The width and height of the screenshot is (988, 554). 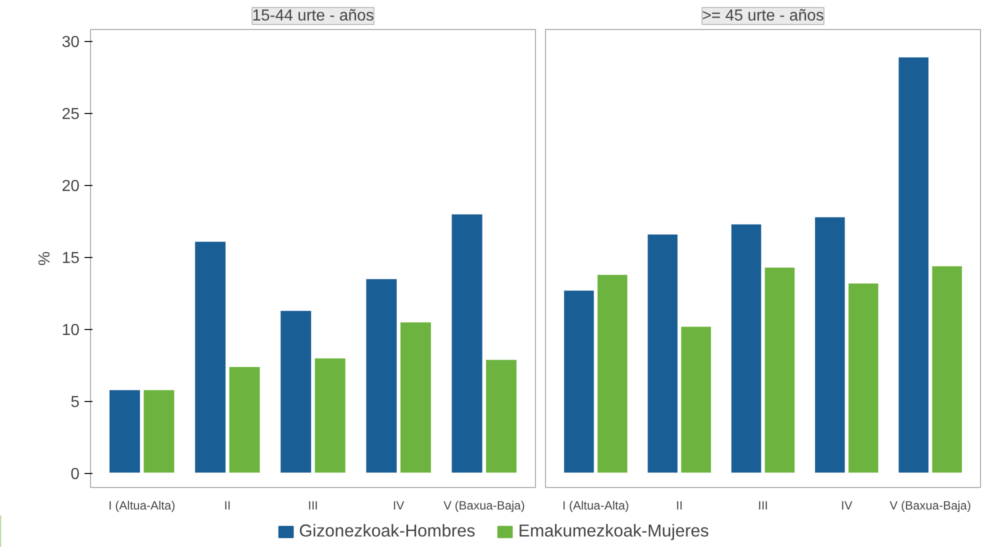 What do you see at coordinates (45, 258) in the screenshot?
I see `y-axis-title: %` at bounding box center [45, 258].